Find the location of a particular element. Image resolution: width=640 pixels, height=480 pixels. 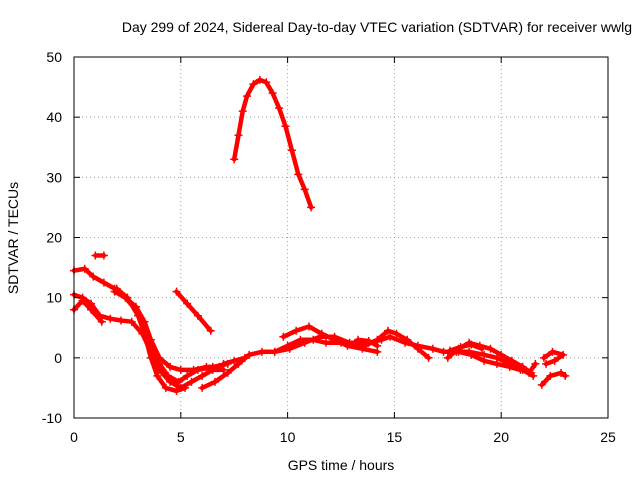

x-tick-label: 15 is located at coordinates (395, 437).